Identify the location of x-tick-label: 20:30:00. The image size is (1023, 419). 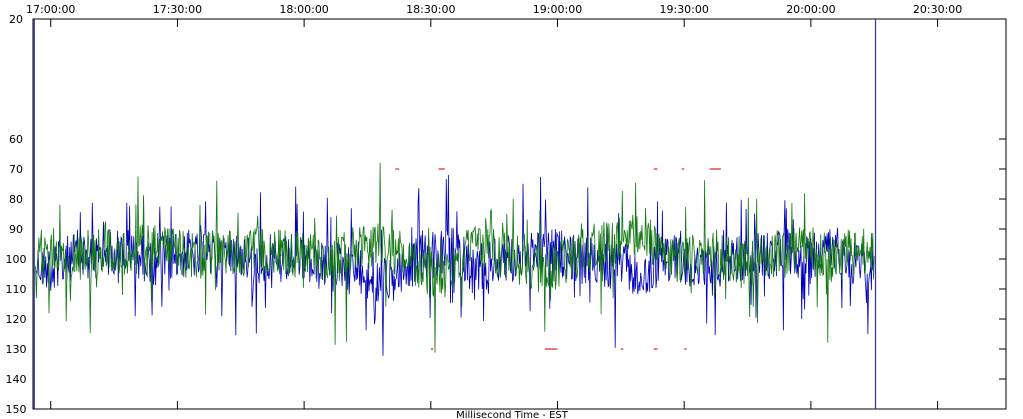
(937, 9).